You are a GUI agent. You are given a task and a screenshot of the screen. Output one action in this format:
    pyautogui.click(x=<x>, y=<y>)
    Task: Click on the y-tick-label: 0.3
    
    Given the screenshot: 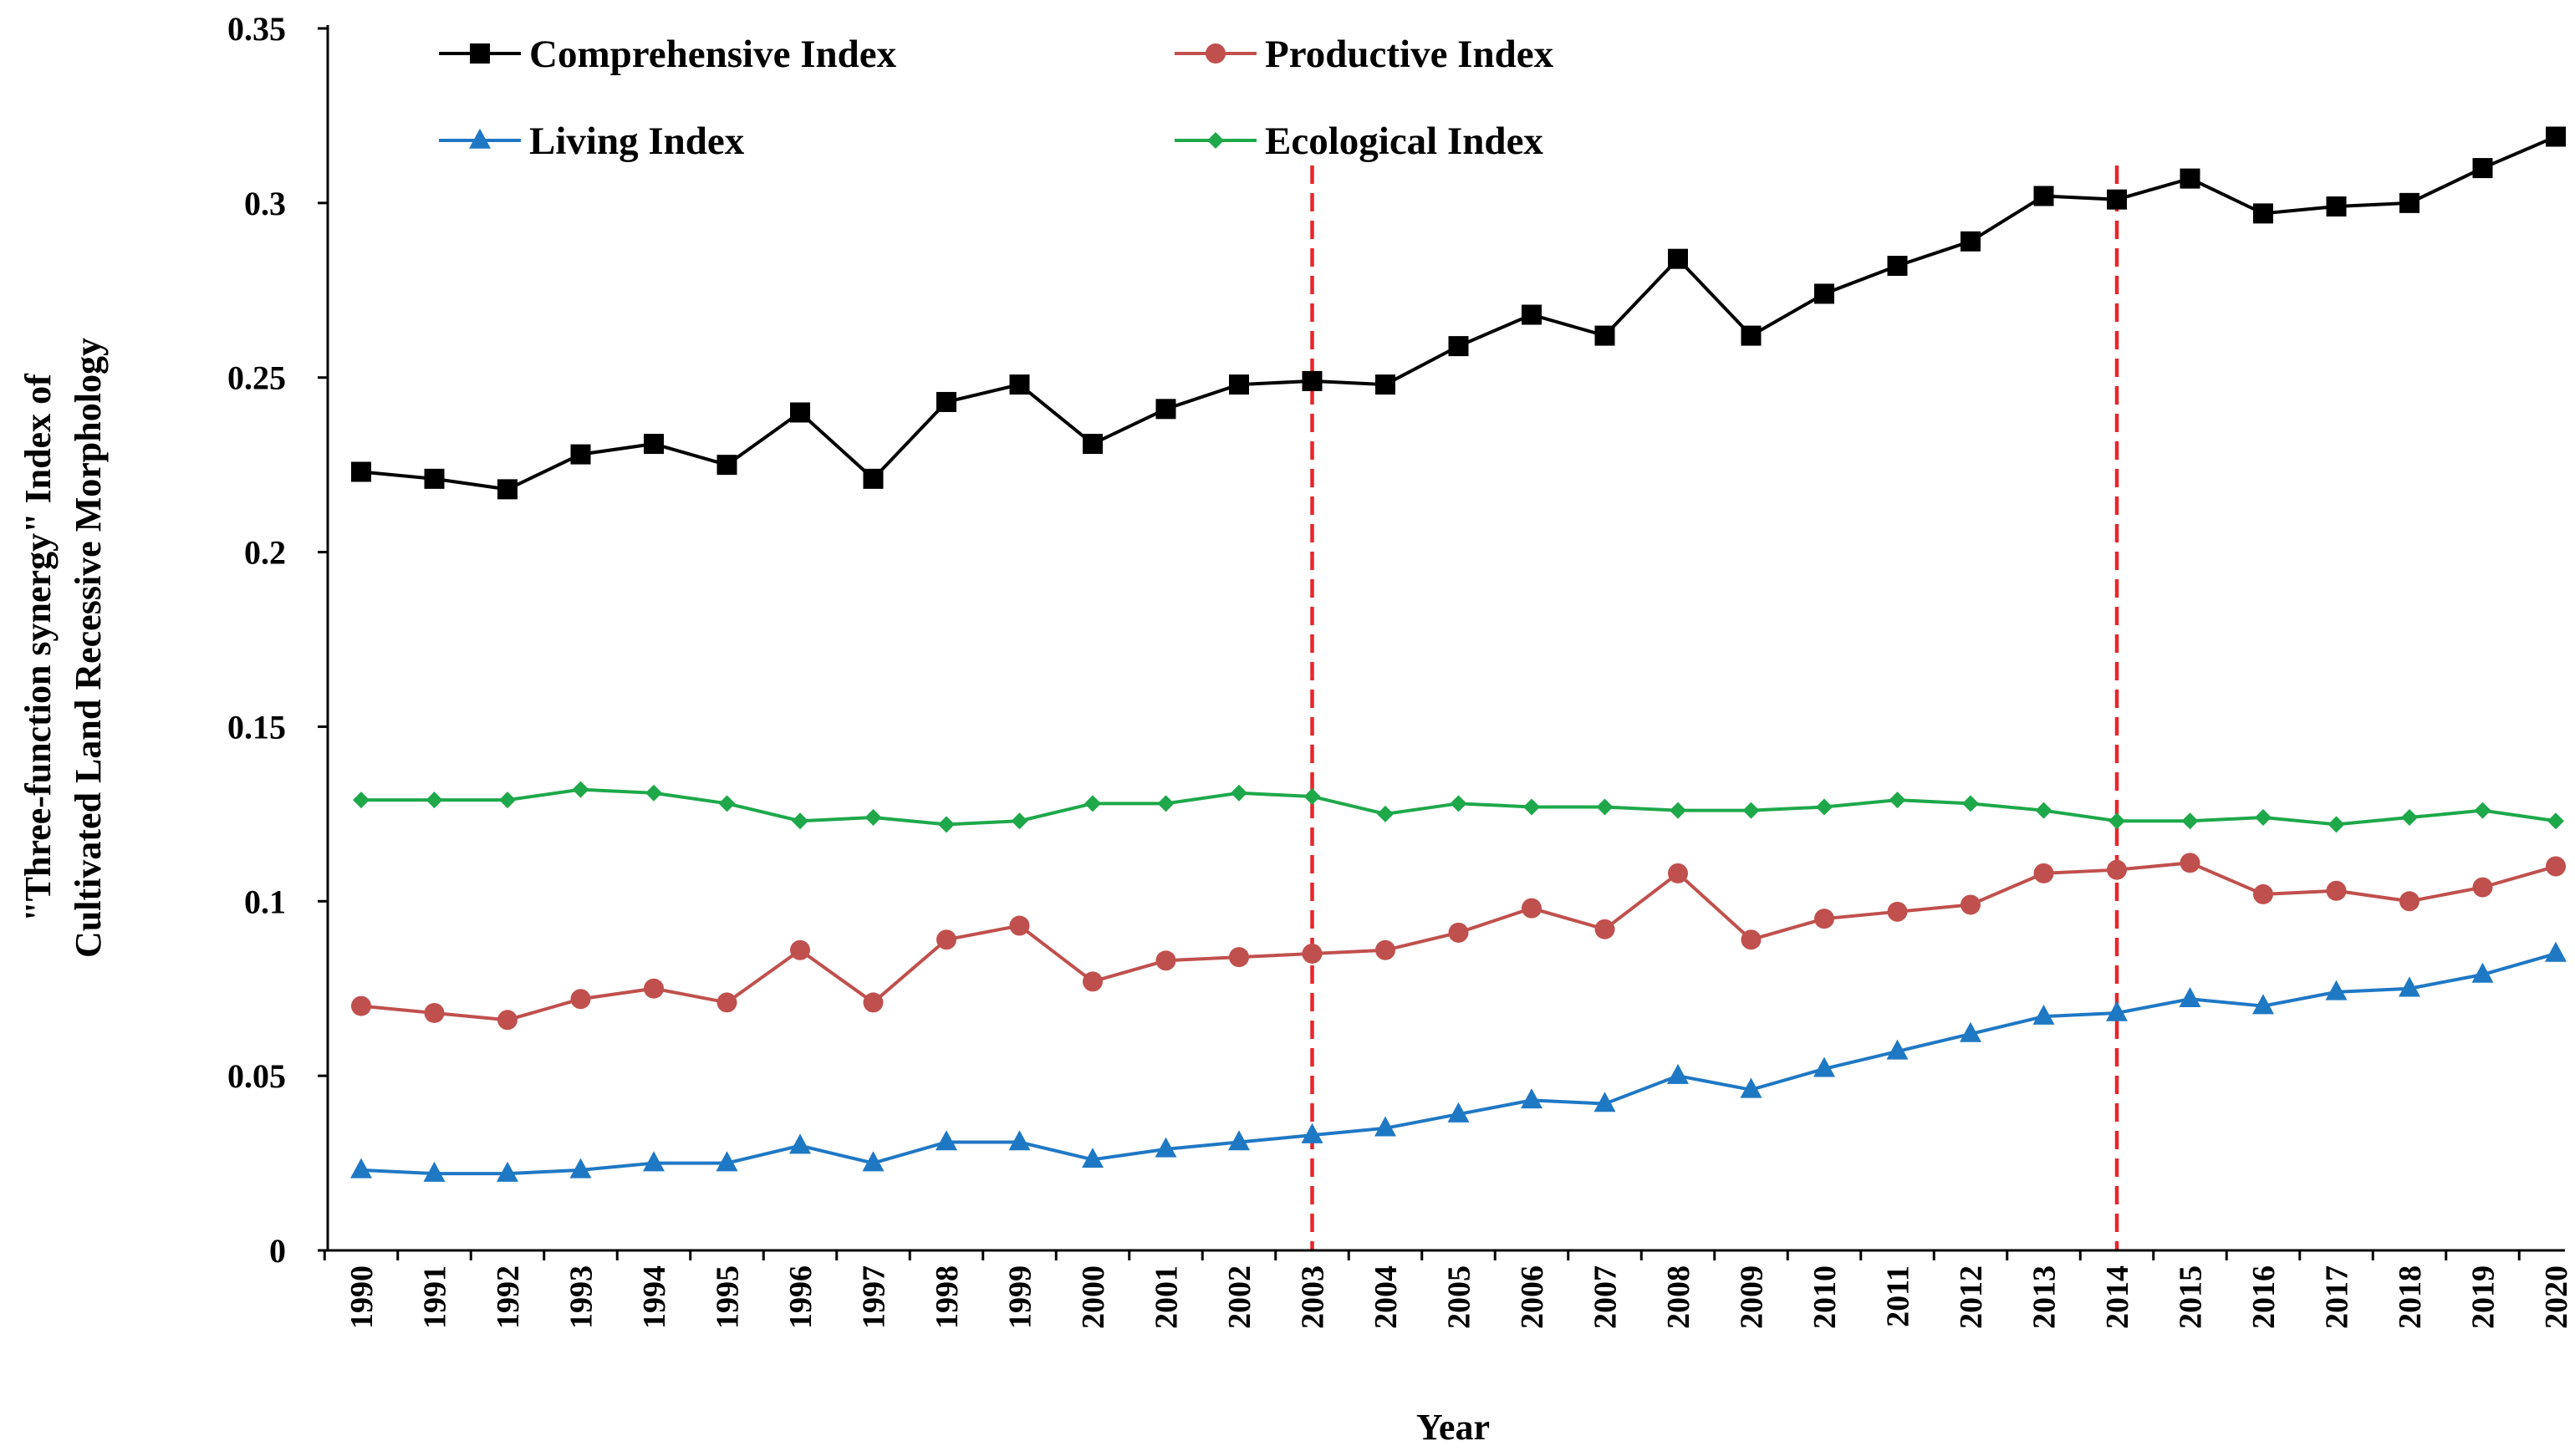 What is the action you would take?
    pyautogui.click(x=265, y=203)
    